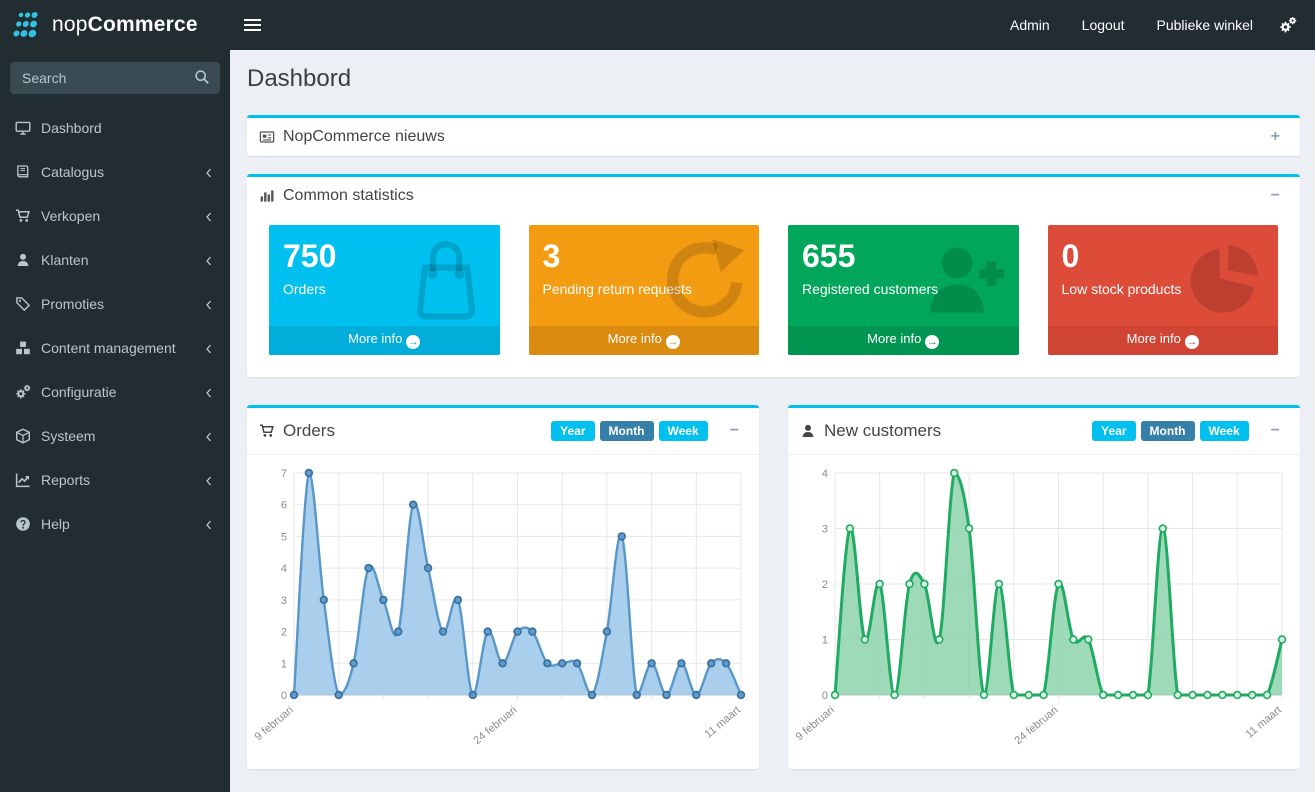  I want to click on settings-menu-button, so click(1292, 25).